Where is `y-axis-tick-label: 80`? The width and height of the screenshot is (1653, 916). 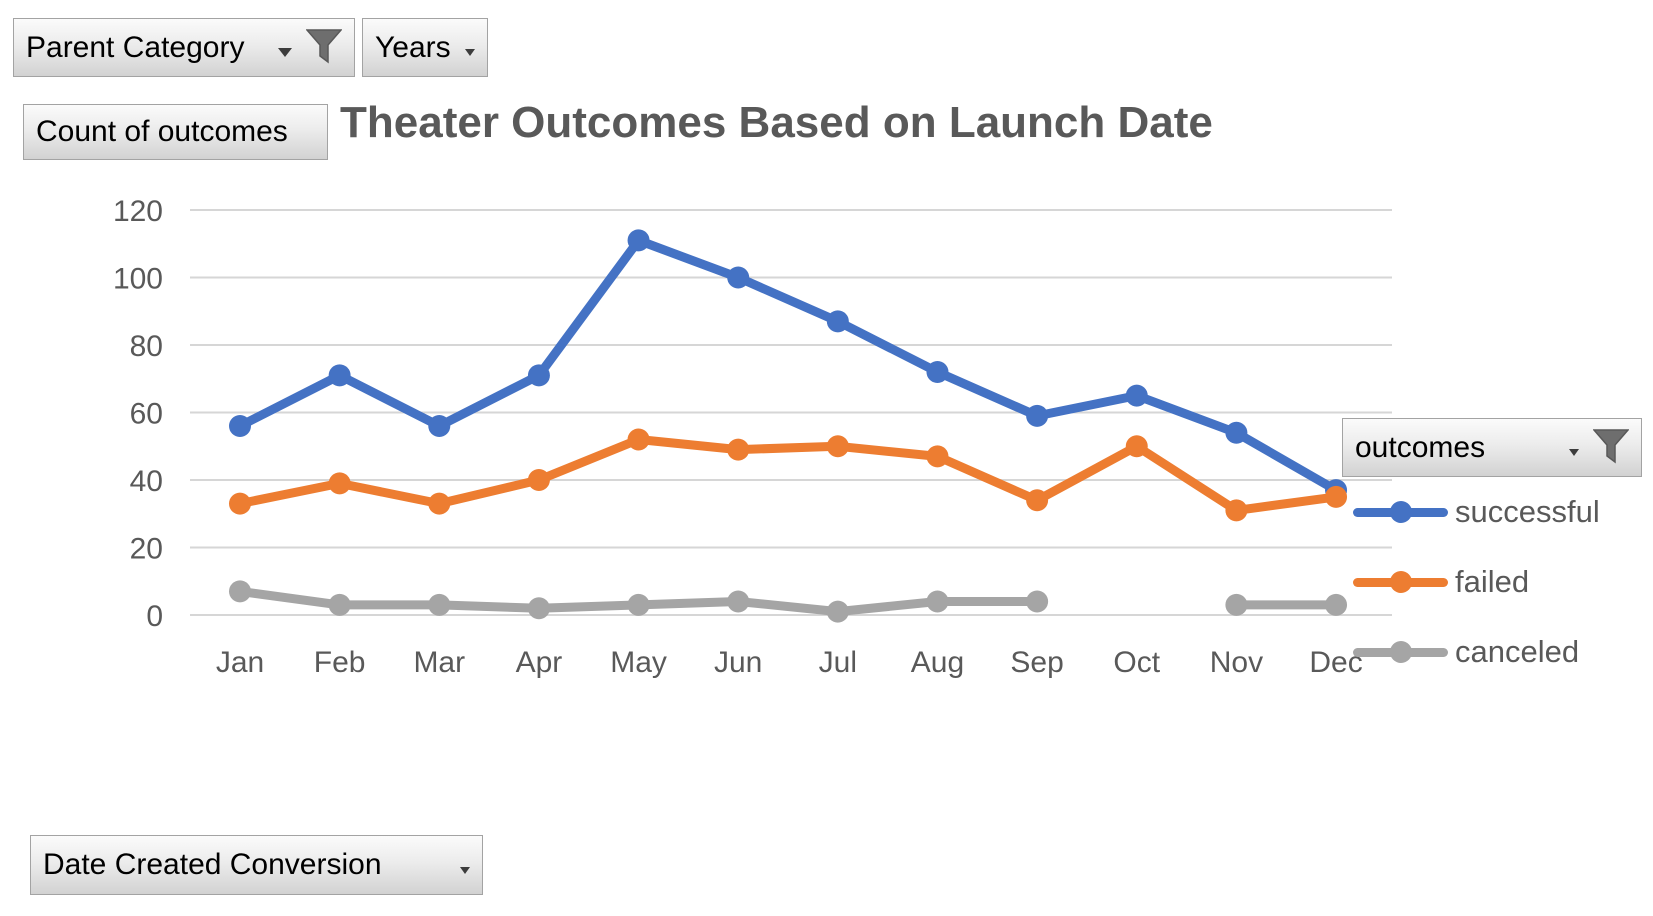
y-axis-tick-label: 80 is located at coordinates (146, 346).